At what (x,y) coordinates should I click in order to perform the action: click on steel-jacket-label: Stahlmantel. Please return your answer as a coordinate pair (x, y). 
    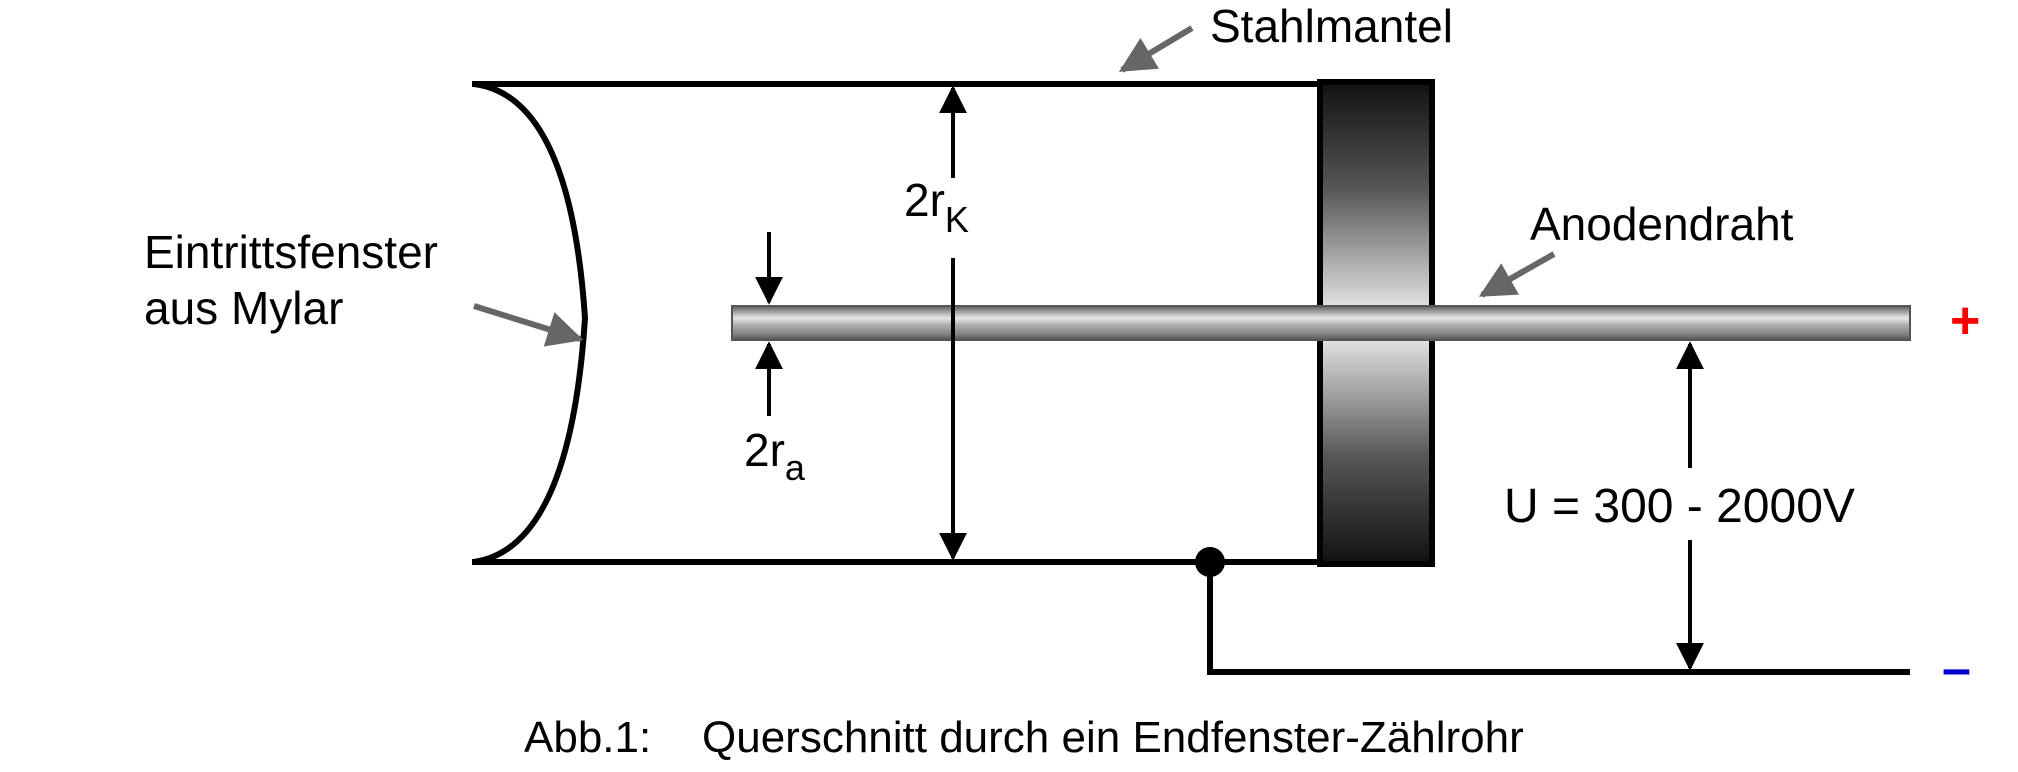
    Looking at the image, I should click on (1331, 26).